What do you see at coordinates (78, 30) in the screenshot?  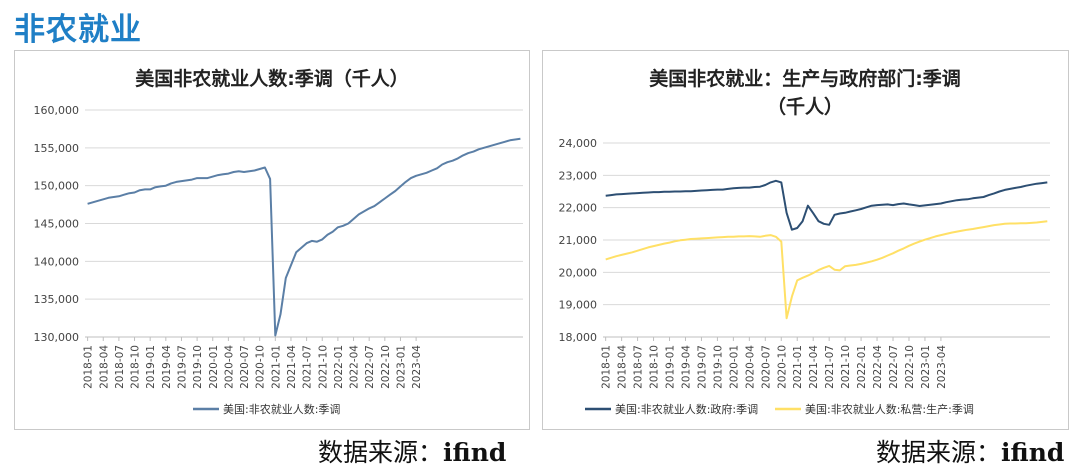 I see `page-title: 非农就业` at bounding box center [78, 30].